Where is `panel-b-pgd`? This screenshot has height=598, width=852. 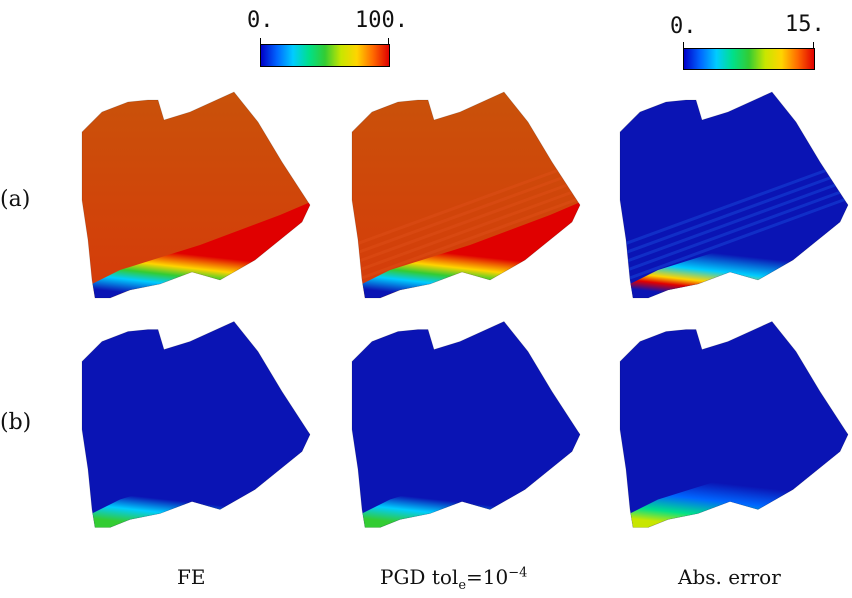
panel-b-pgd is located at coordinates (466, 424).